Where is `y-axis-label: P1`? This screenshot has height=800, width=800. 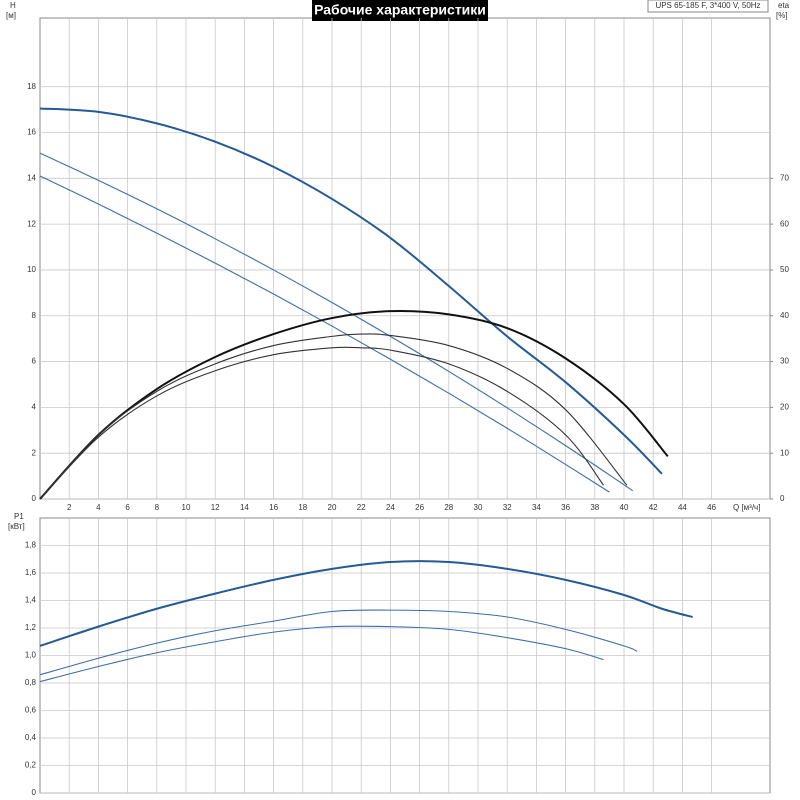 y-axis-label: P1 is located at coordinates (19, 516).